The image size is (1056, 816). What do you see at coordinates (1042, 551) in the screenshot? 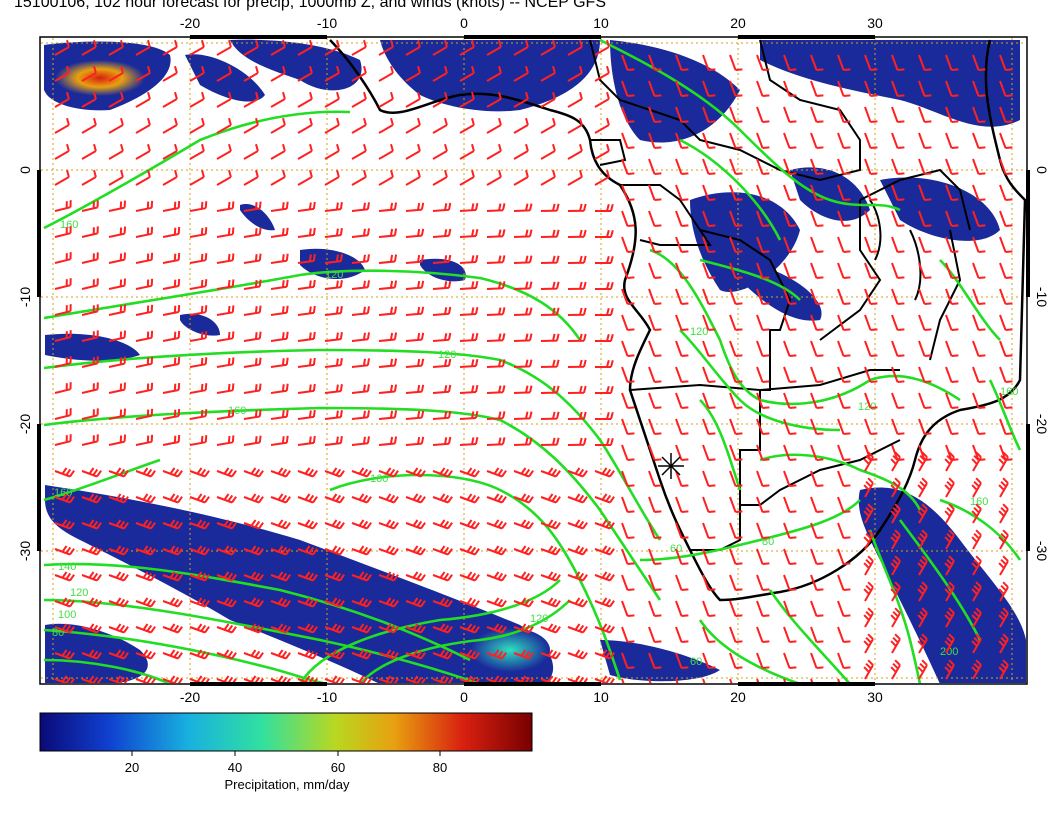
I see `svg-text: -30` at bounding box center [1042, 551].